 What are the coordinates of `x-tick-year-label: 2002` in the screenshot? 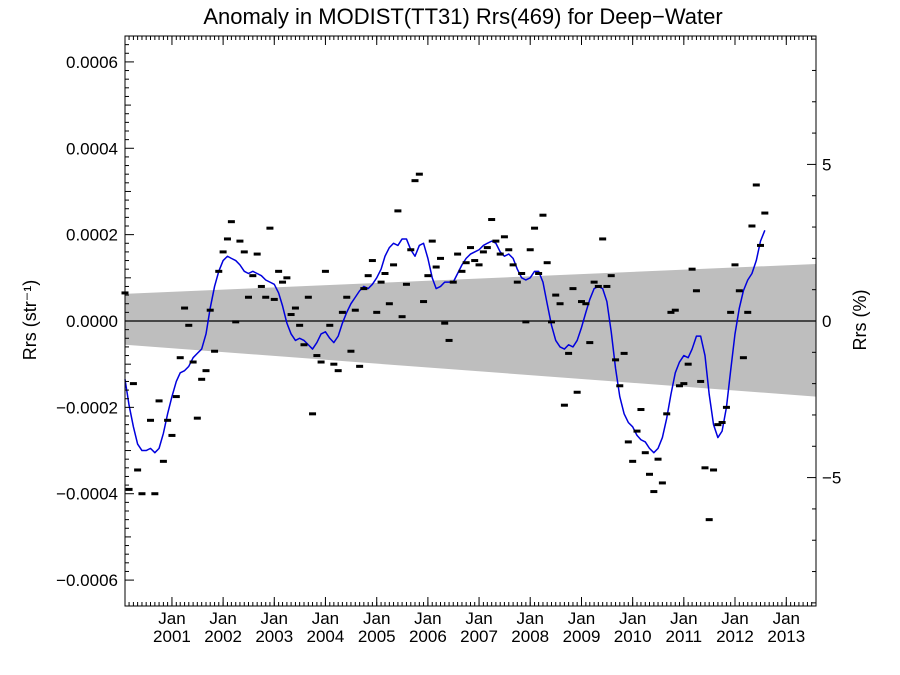 It's located at (223, 636).